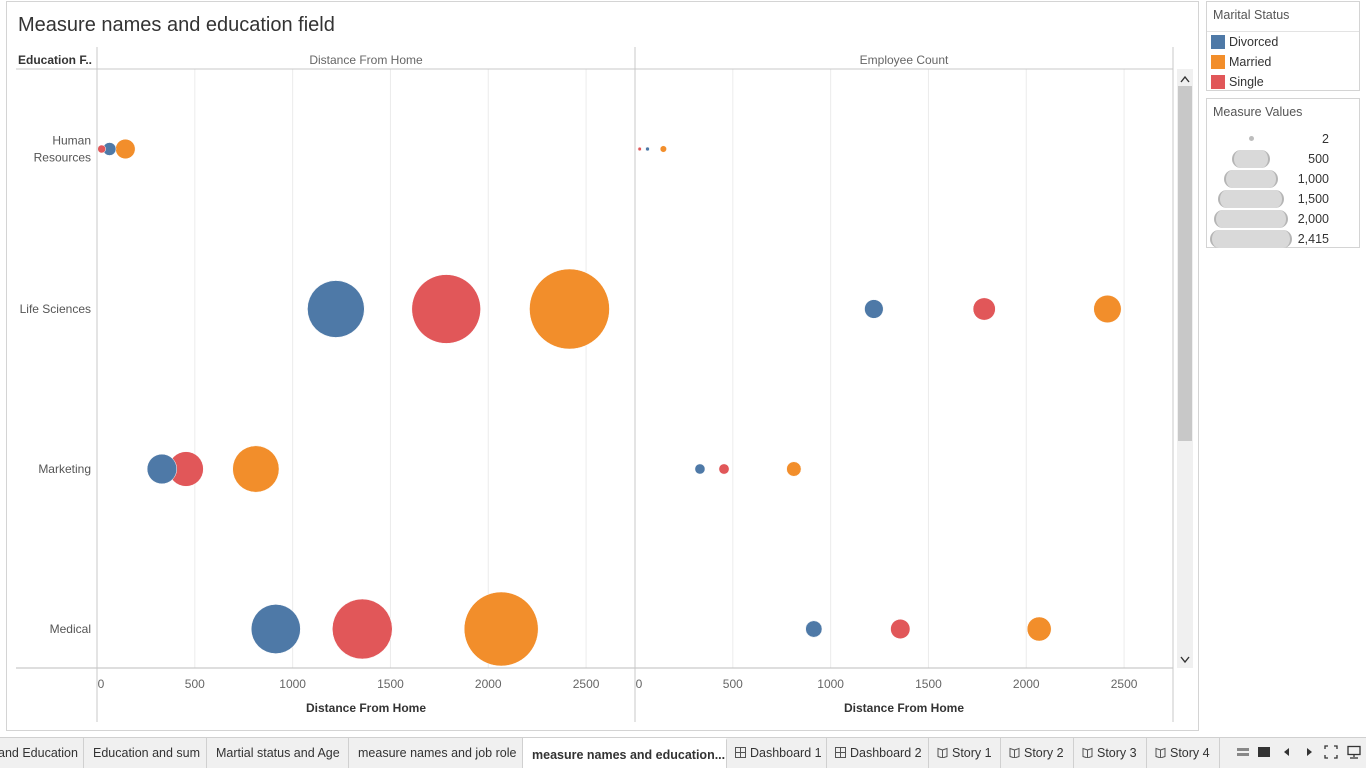 The image size is (1366, 768). What do you see at coordinates (101, 684) in the screenshot?
I see `x-tick-label: 0` at bounding box center [101, 684].